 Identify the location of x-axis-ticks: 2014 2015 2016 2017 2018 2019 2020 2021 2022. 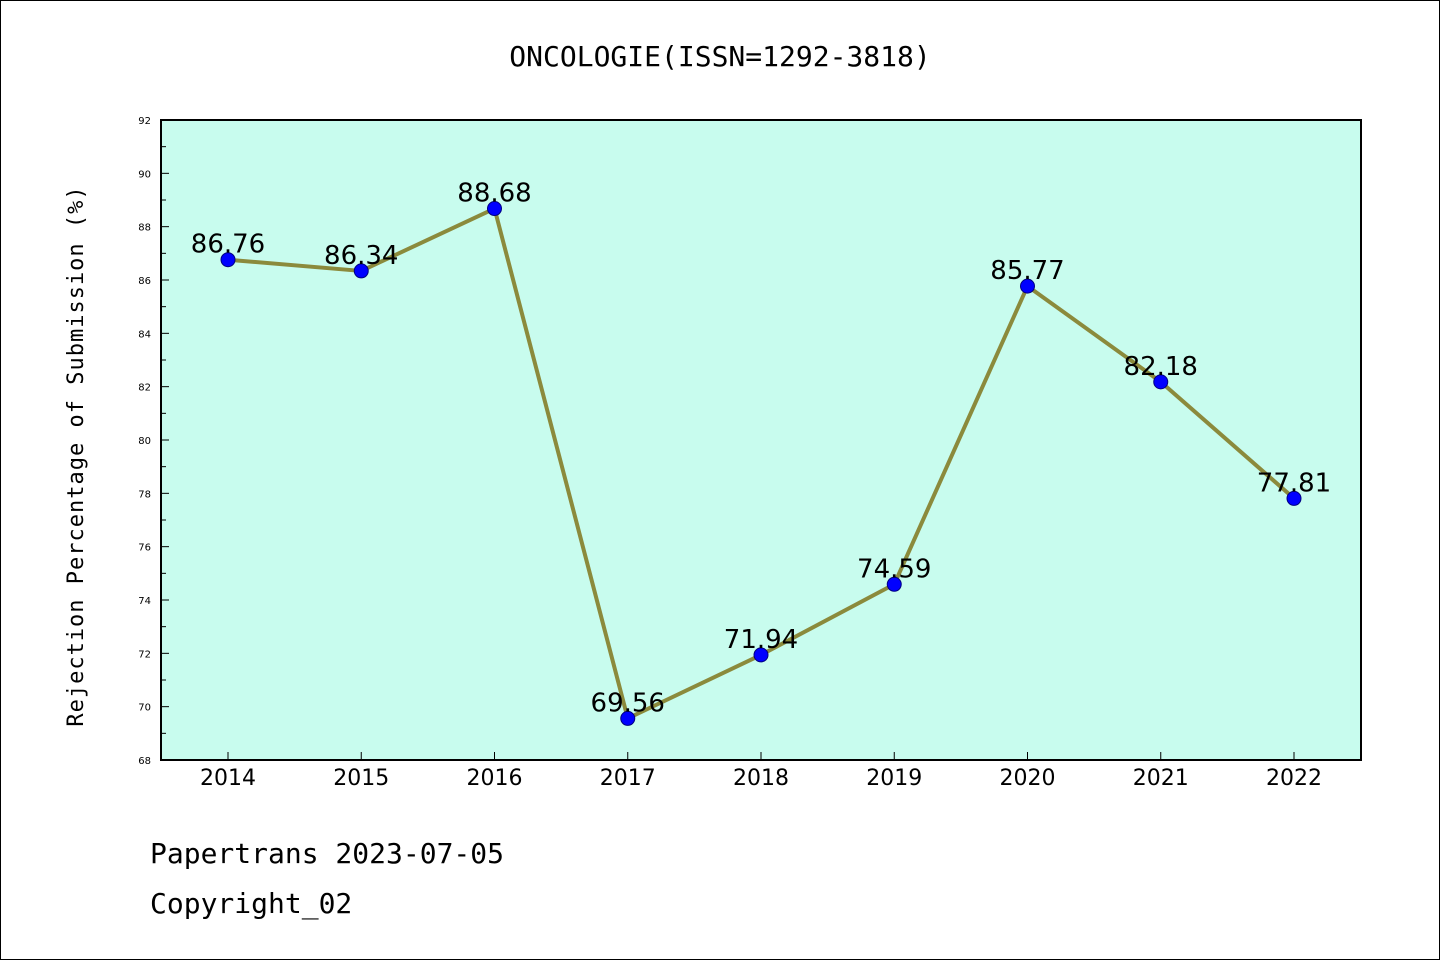
(761, 771).